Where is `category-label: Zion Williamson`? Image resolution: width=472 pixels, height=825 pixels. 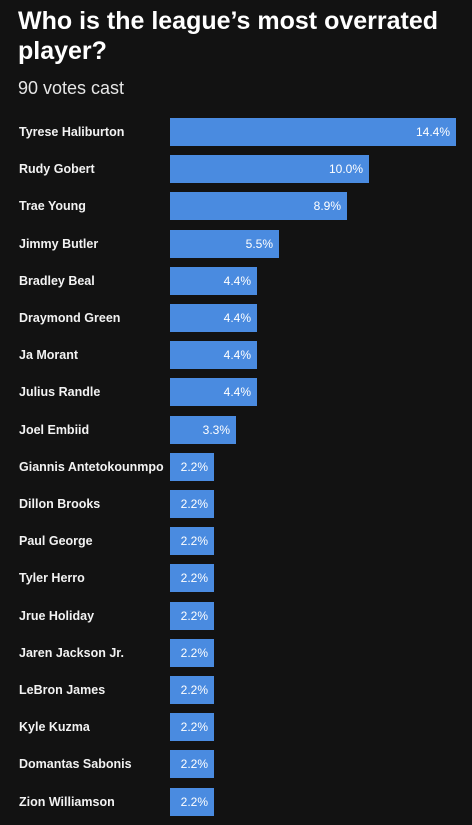
category-label: Zion Williamson is located at coordinates (67, 801).